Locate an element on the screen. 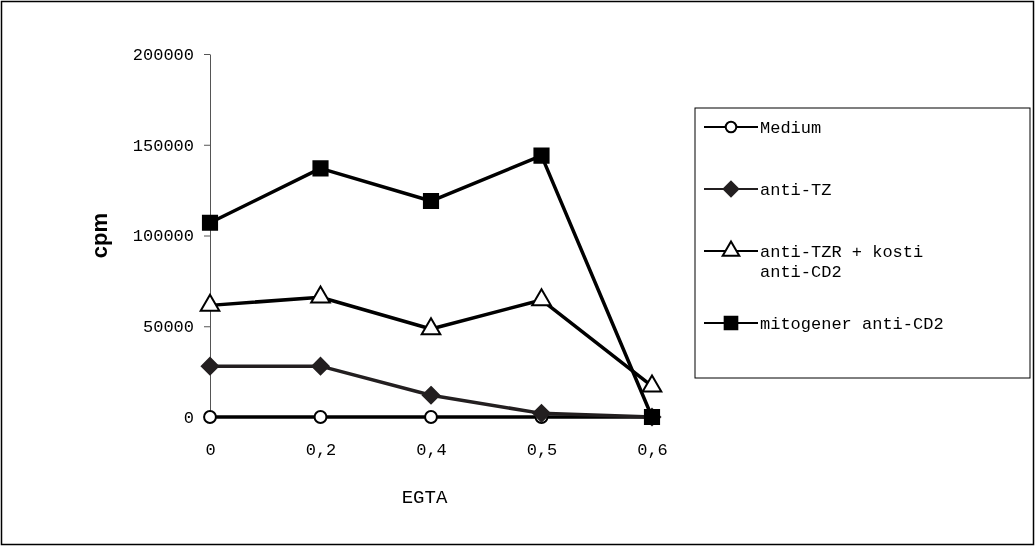 Image resolution: width=1036 pixels, height=547 pixels. y-tick-label: 100000 is located at coordinates (163, 237).